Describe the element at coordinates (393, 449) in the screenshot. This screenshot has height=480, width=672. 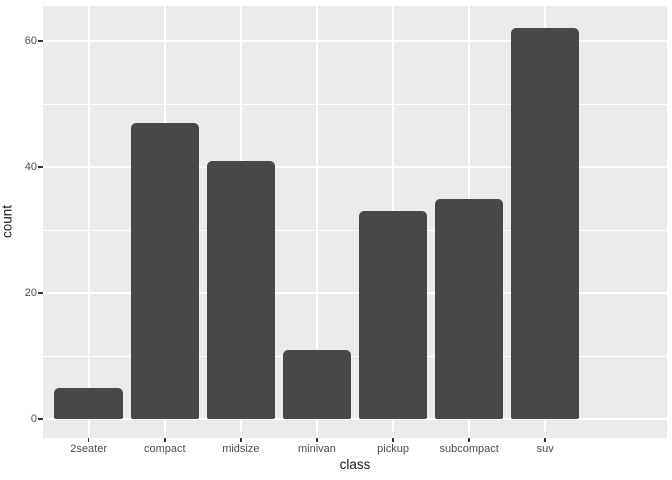
I see `x-tick-label-pickup: pickup` at that location.